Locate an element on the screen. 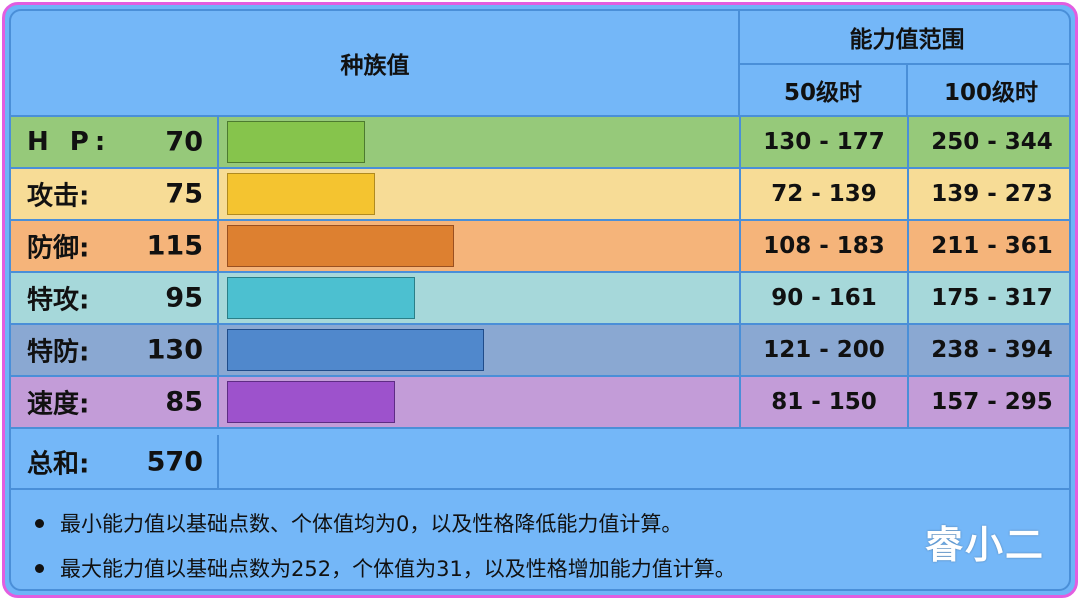 The width and height of the screenshot is (1086, 606). header-divider-h1 is located at coordinates (904, 64).